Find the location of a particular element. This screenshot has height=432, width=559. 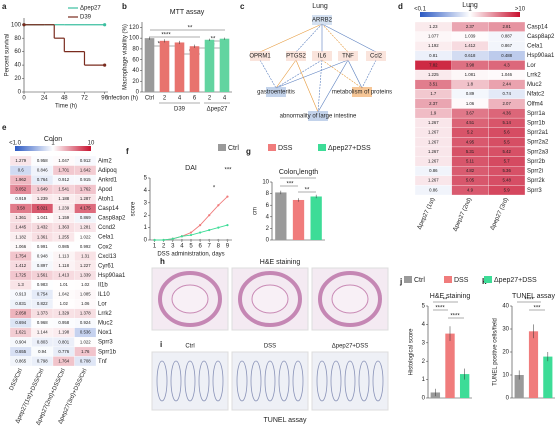

significance: * is located at coordinates (298, 177).